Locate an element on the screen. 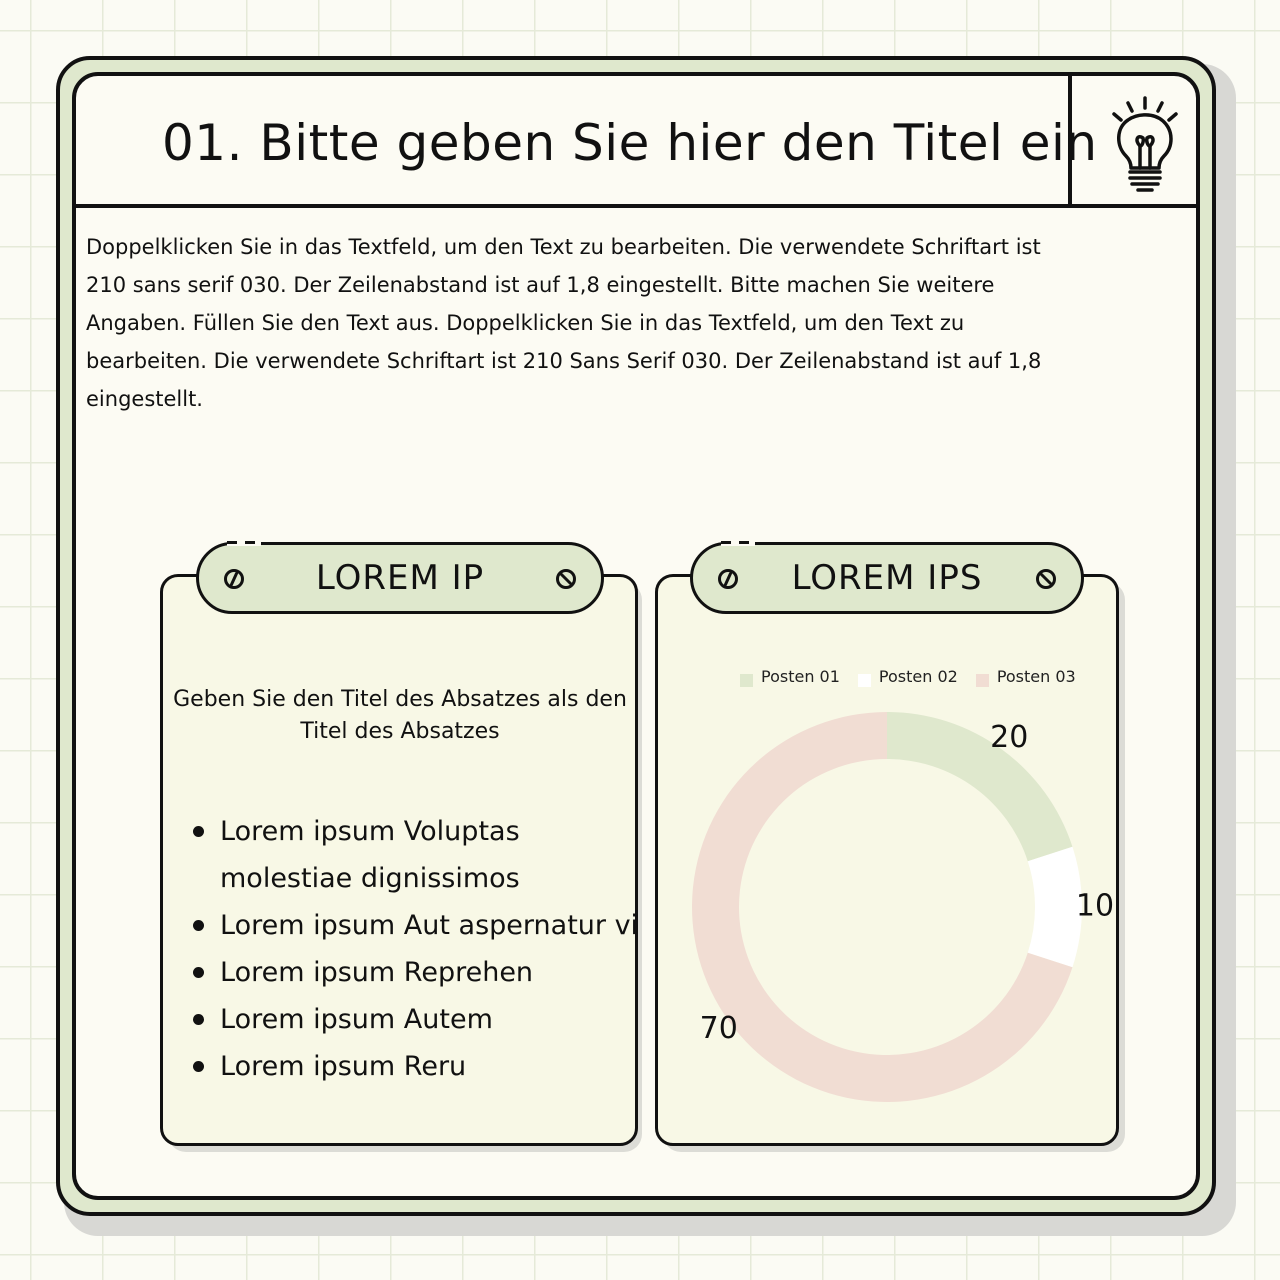  list-item: Lorem ipsum Reprehen is located at coordinates (408, 972).